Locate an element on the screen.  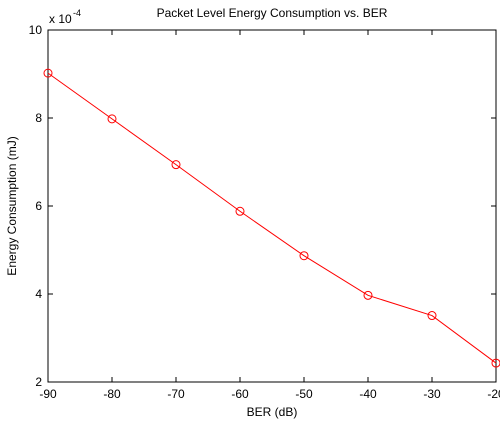
x-tick-label: -50 is located at coordinates (304, 394).